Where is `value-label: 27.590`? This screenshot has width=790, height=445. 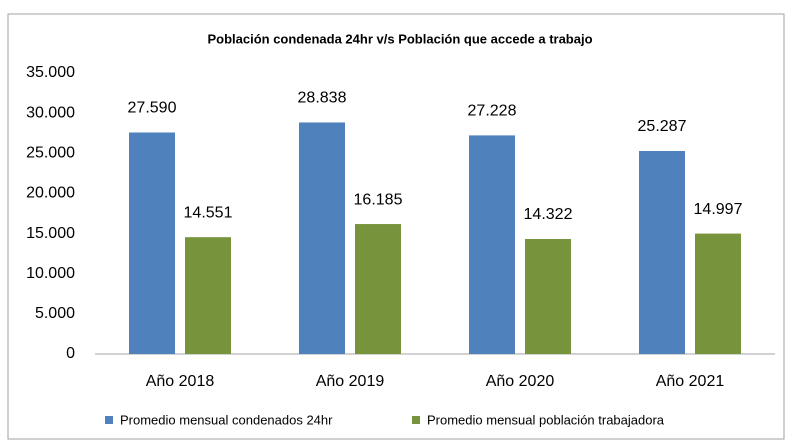
value-label: 27.590 is located at coordinates (152, 108).